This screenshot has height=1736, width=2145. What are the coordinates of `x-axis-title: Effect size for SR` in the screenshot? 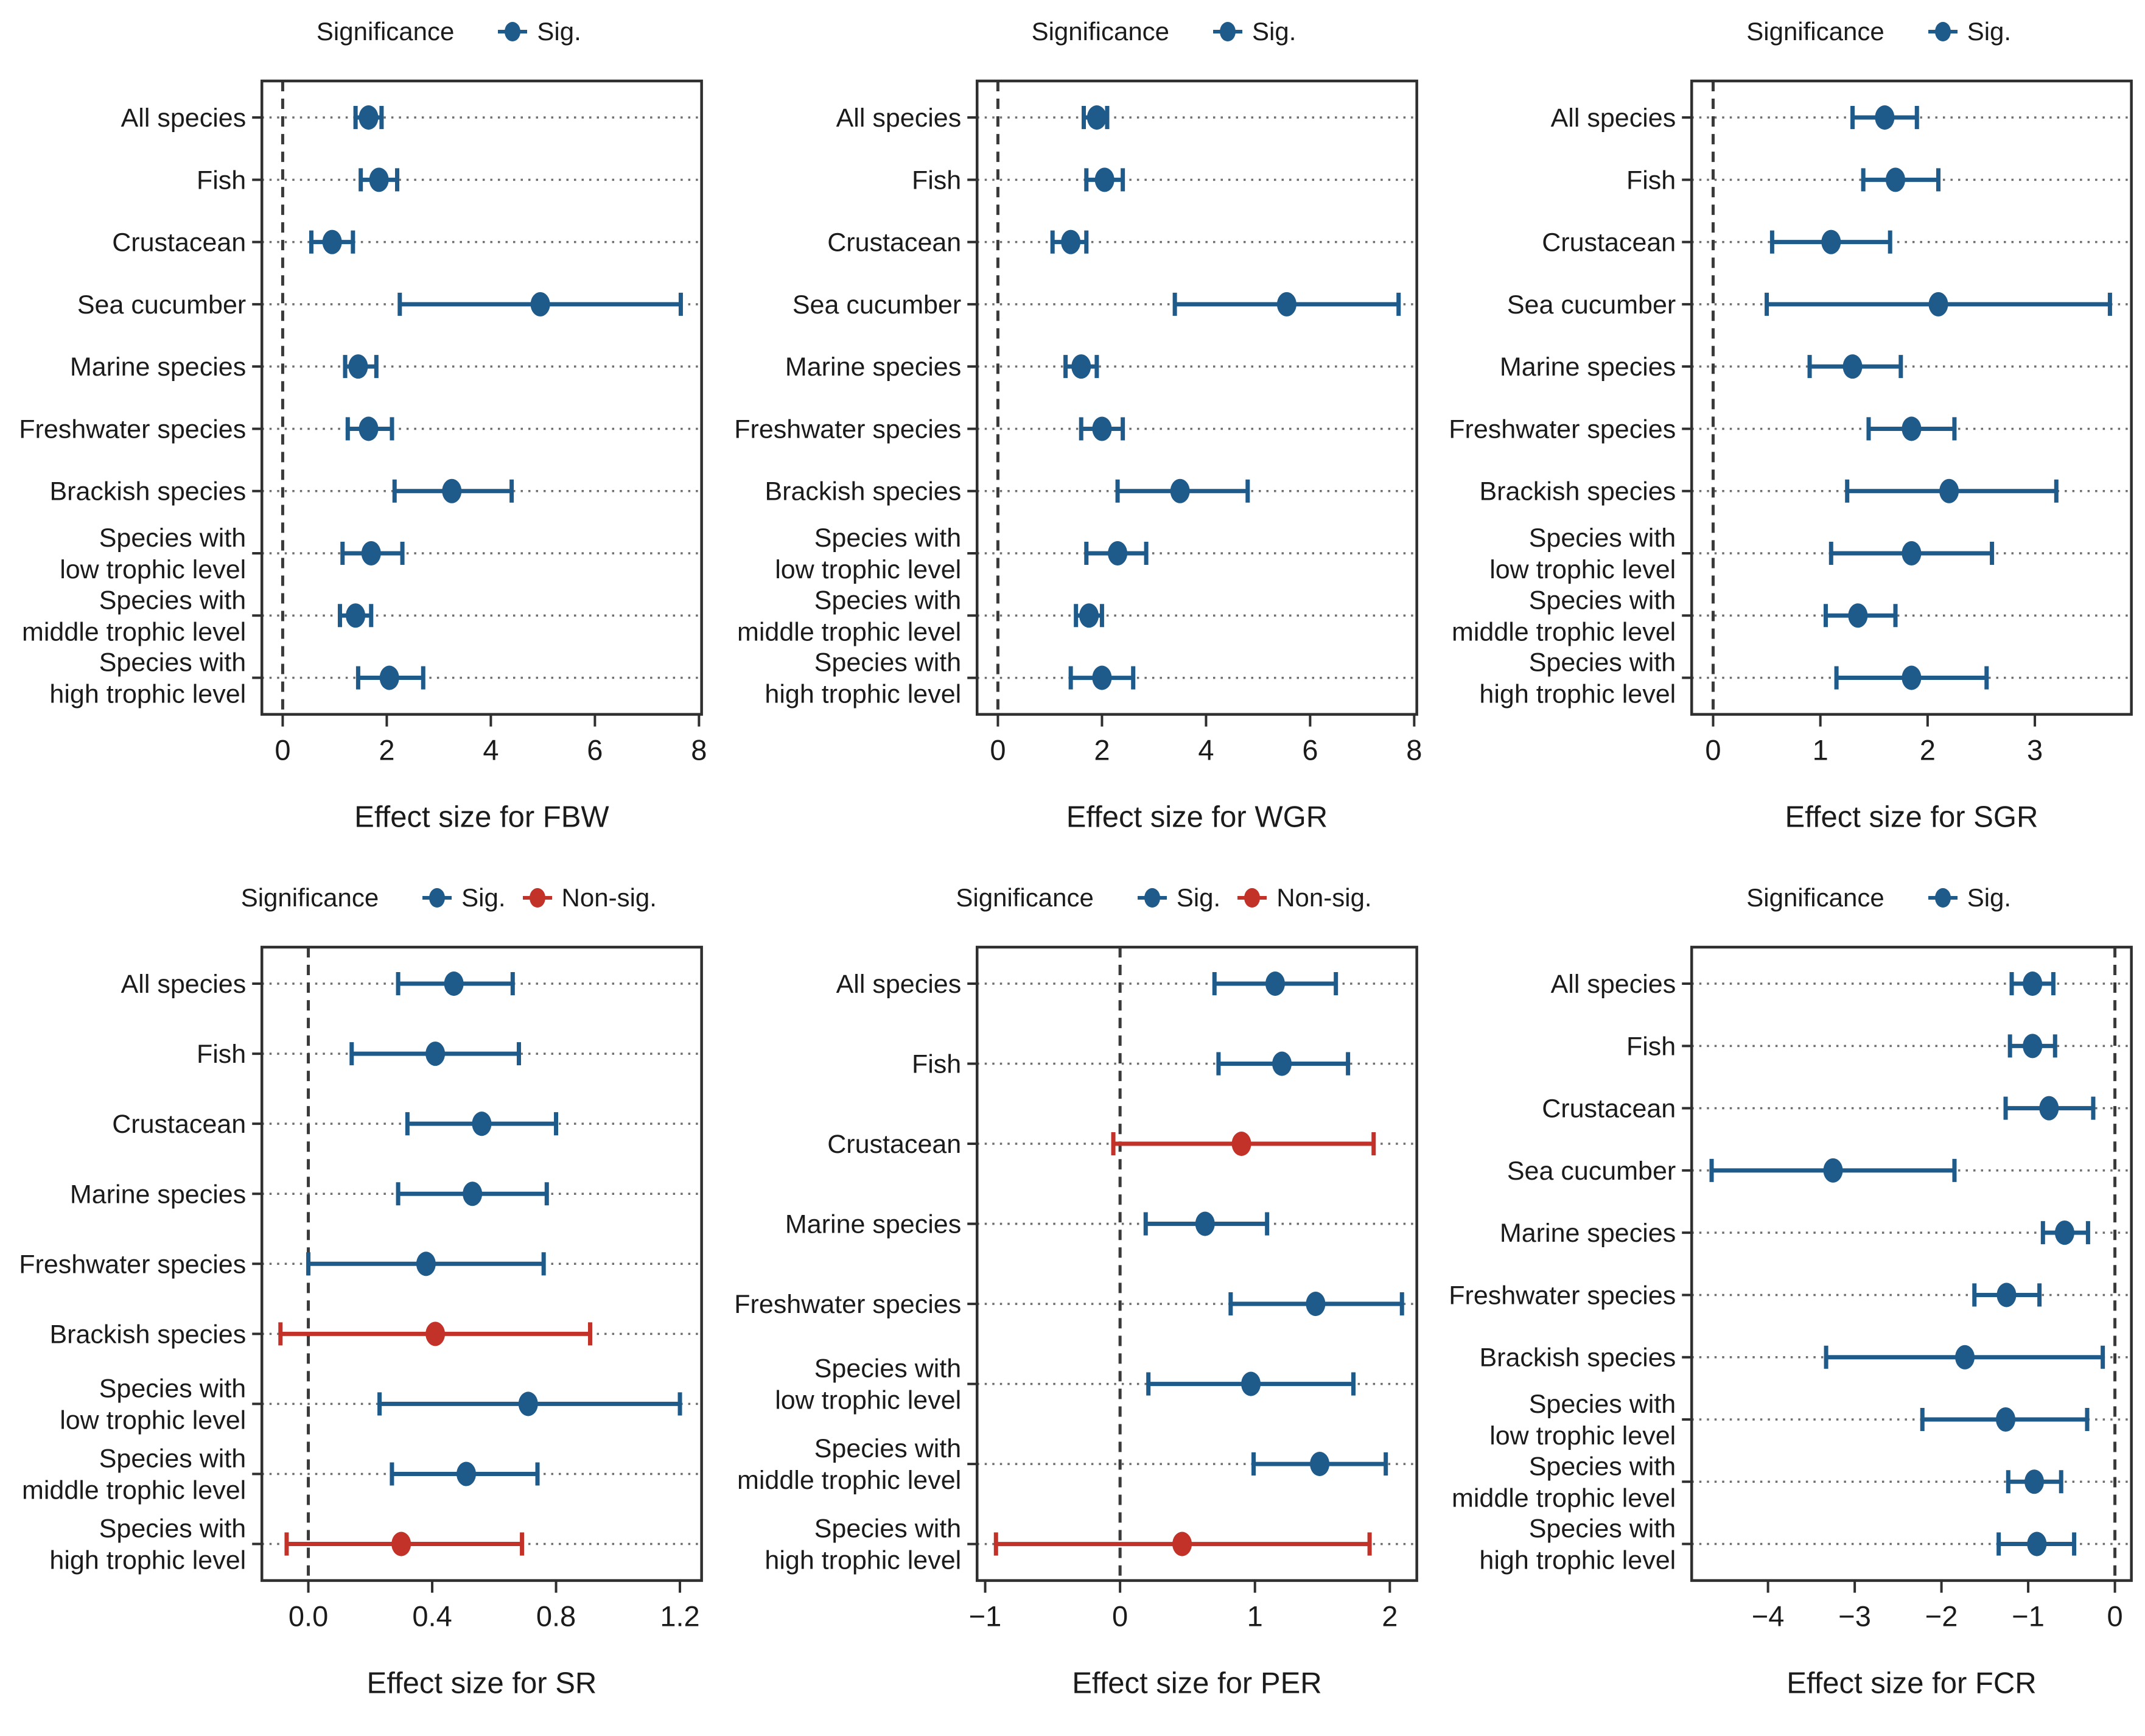 It's located at (482, 1683).